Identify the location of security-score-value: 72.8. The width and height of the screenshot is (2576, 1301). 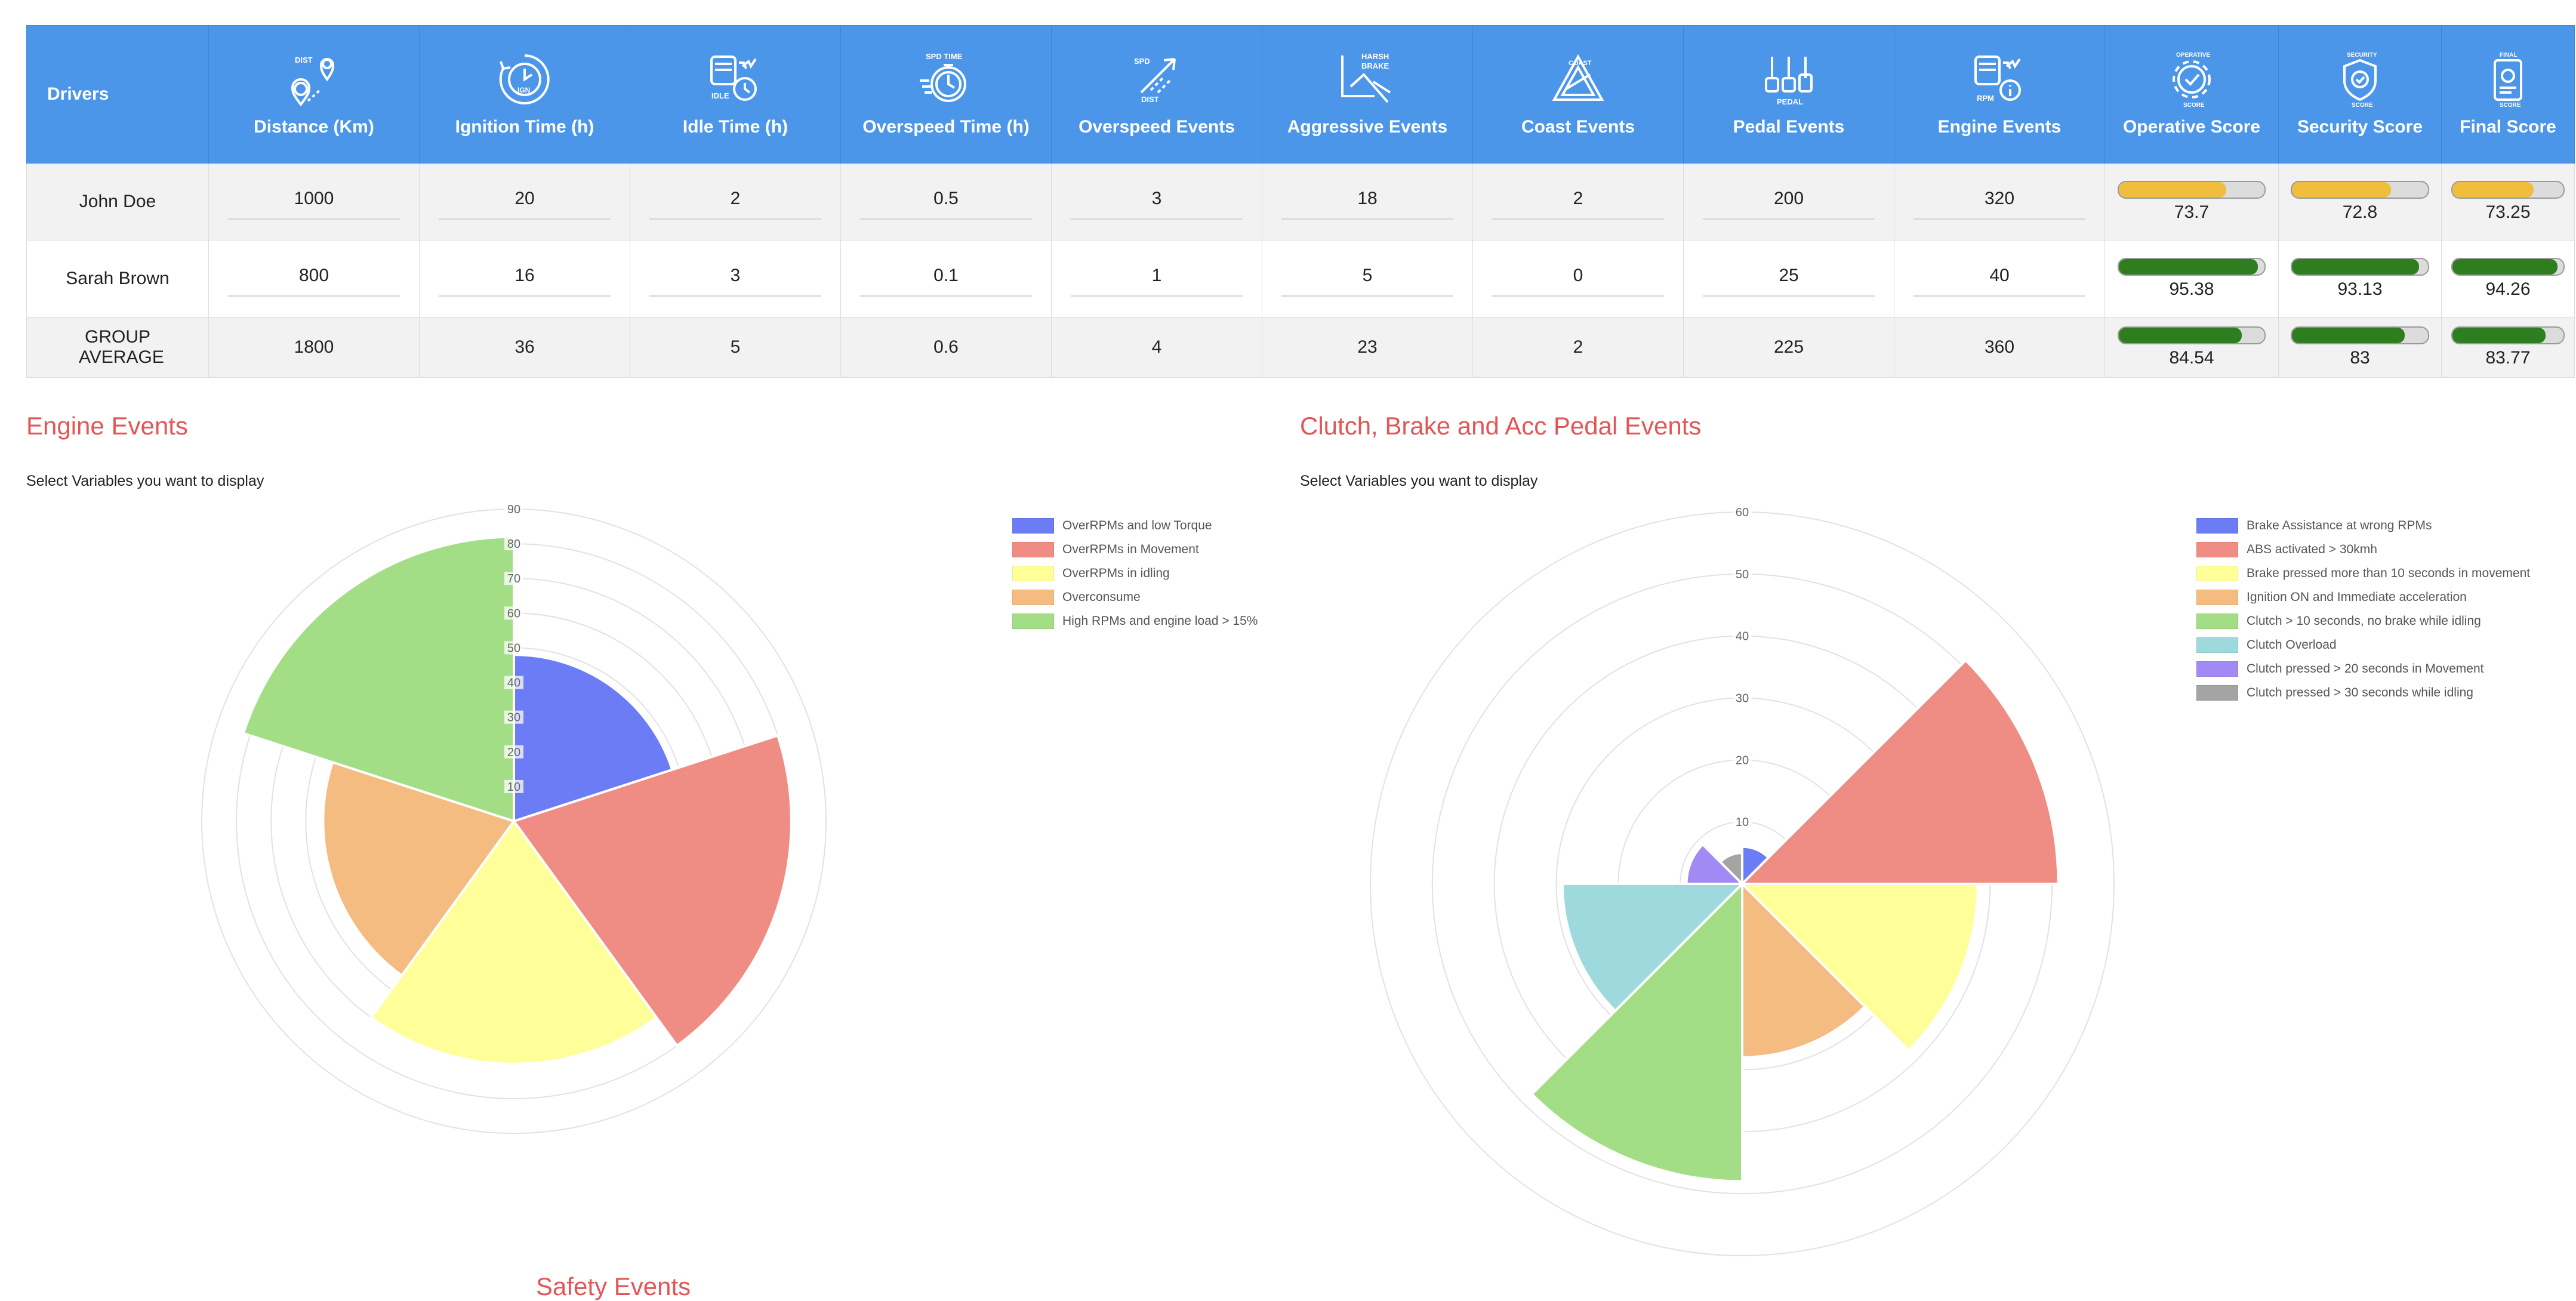
(2360, 212).